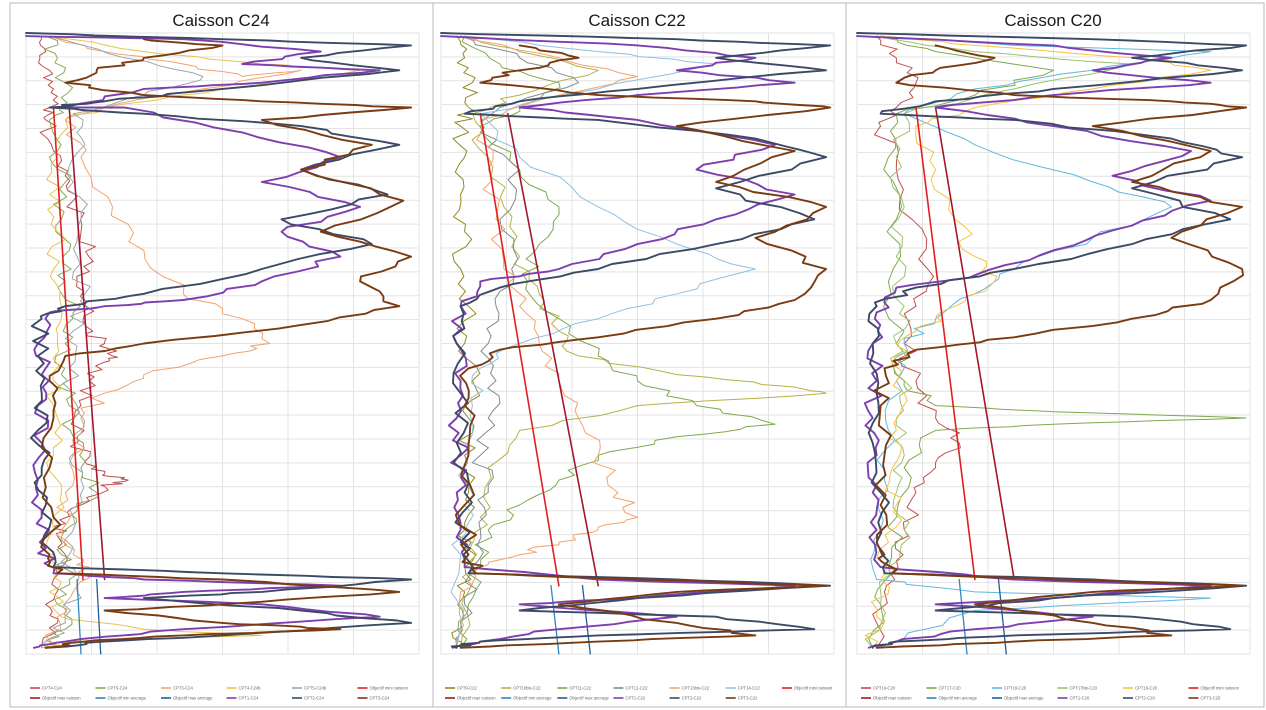  What do you see at coordinates (696, 688) in the screenshot?
I see `legend-label: CPT13bis-C22` at bounding box center [696, 688].